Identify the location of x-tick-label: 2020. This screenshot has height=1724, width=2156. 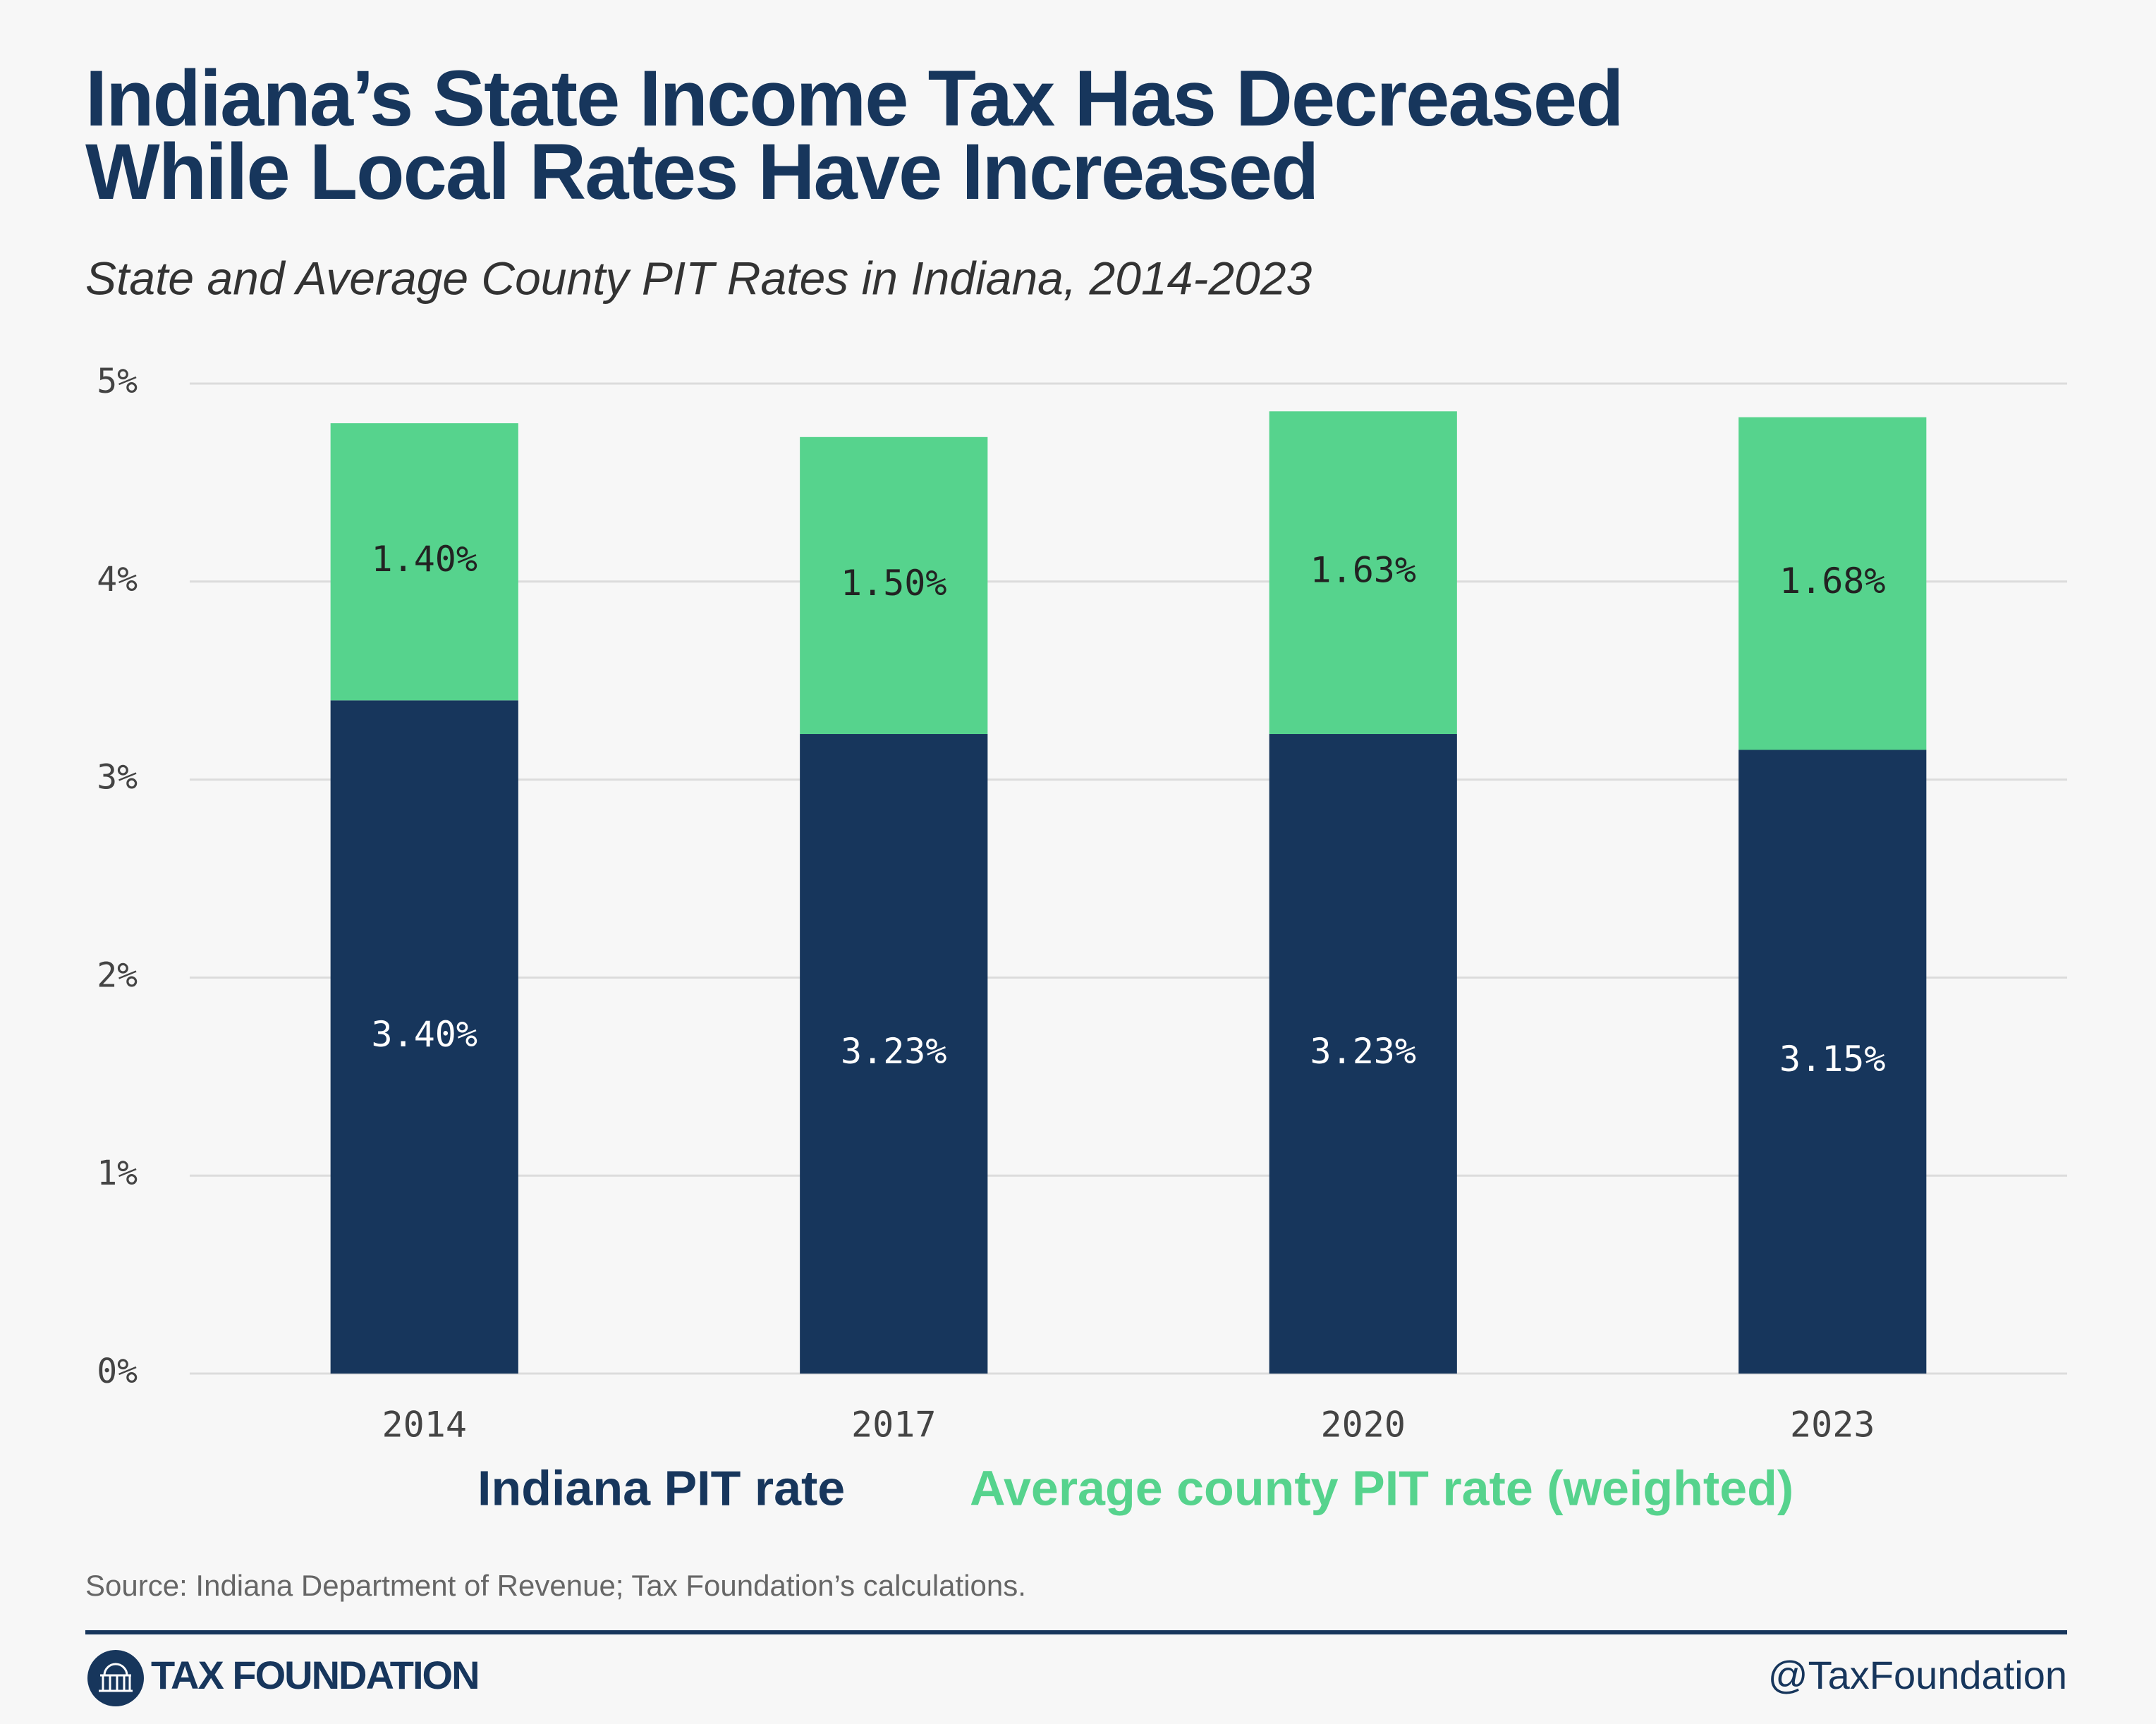
(1363, 1425).